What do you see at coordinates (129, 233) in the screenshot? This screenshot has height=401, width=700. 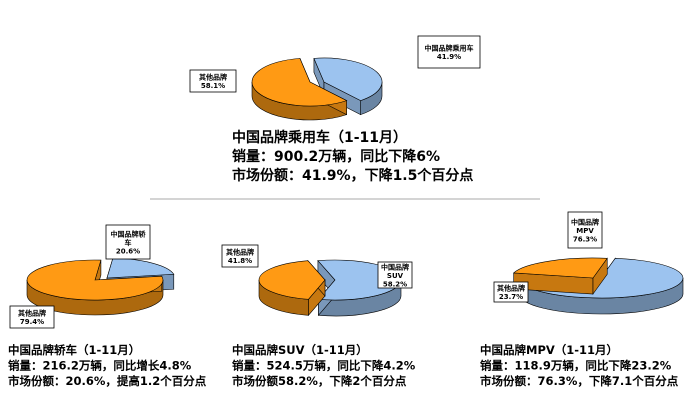 I see `data-label-category: 中国品牌轿` at bounding box center [129, 233].